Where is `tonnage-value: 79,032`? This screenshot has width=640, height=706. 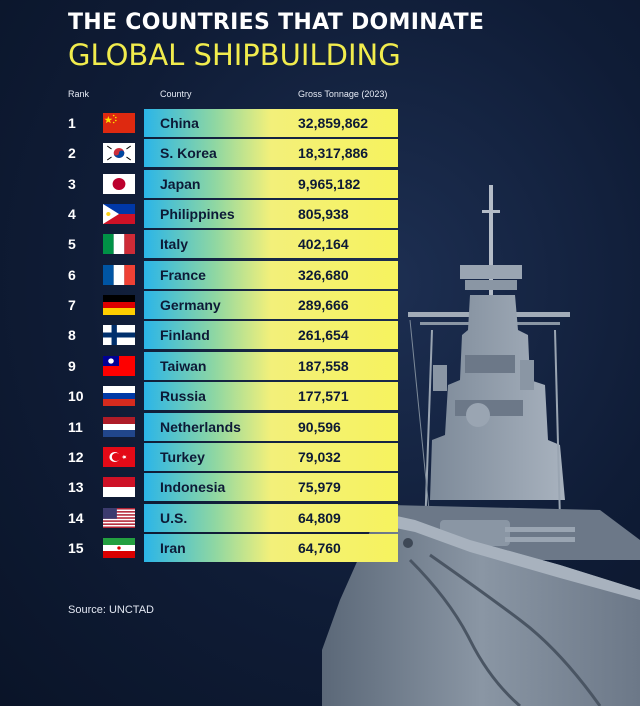
tonnage-value: 79,032 is located at coordinates (319, 457).